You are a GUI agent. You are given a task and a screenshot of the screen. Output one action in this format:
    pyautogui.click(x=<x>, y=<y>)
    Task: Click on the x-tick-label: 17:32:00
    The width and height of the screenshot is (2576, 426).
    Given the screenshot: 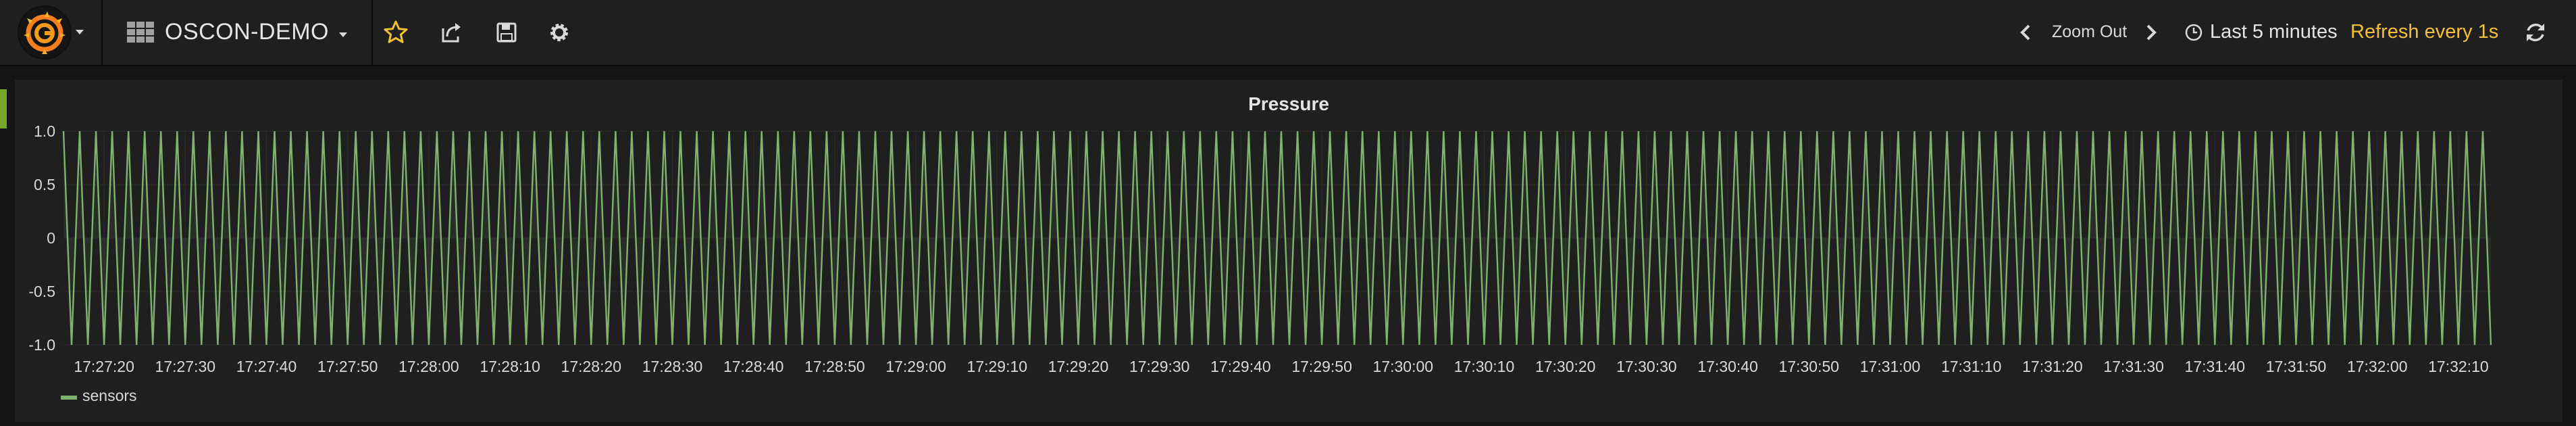 What is the action you would take?
    pyautogui.click(x=2377, y=367)
    